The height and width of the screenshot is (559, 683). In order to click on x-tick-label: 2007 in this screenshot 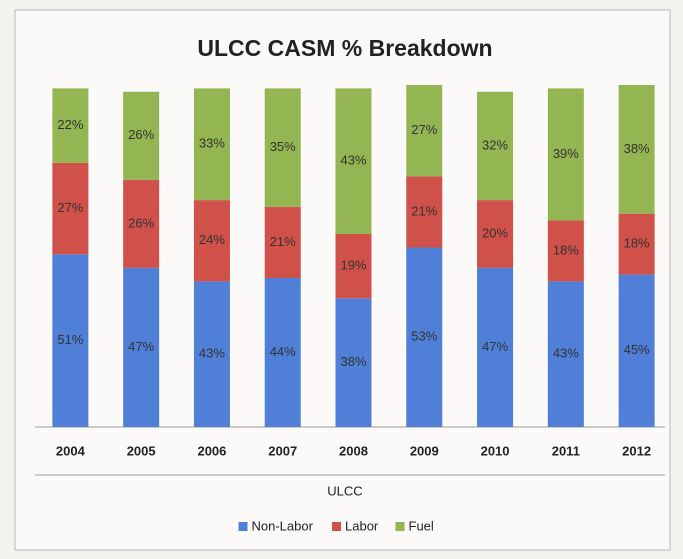, I will do `click(282, 450)`.